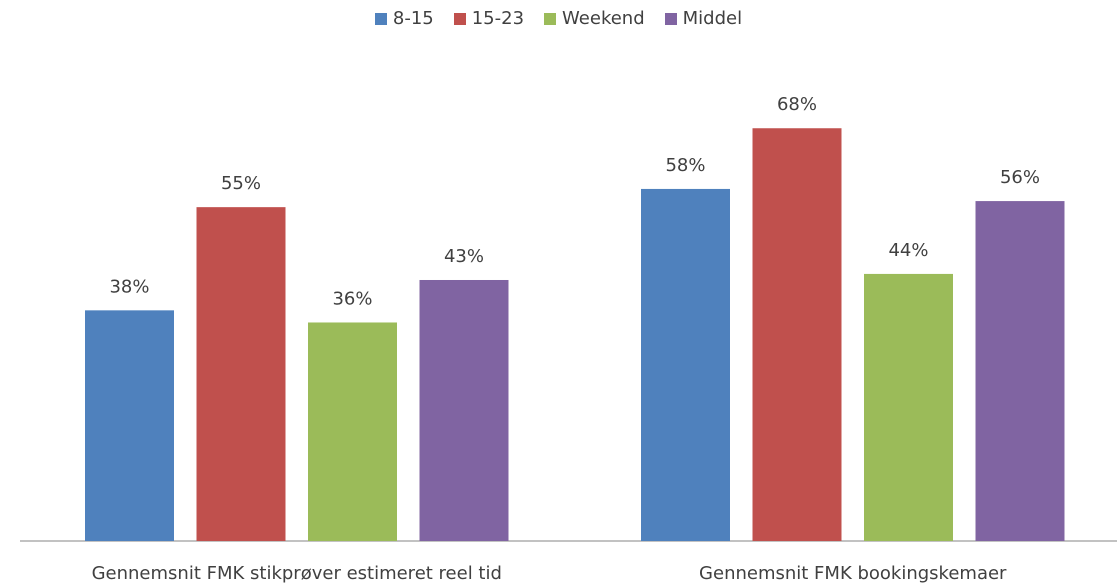  Describe the element at coordinates (1020, 177) in the screenshot. I see `data-label-middel-cat2: 56%` at that location.